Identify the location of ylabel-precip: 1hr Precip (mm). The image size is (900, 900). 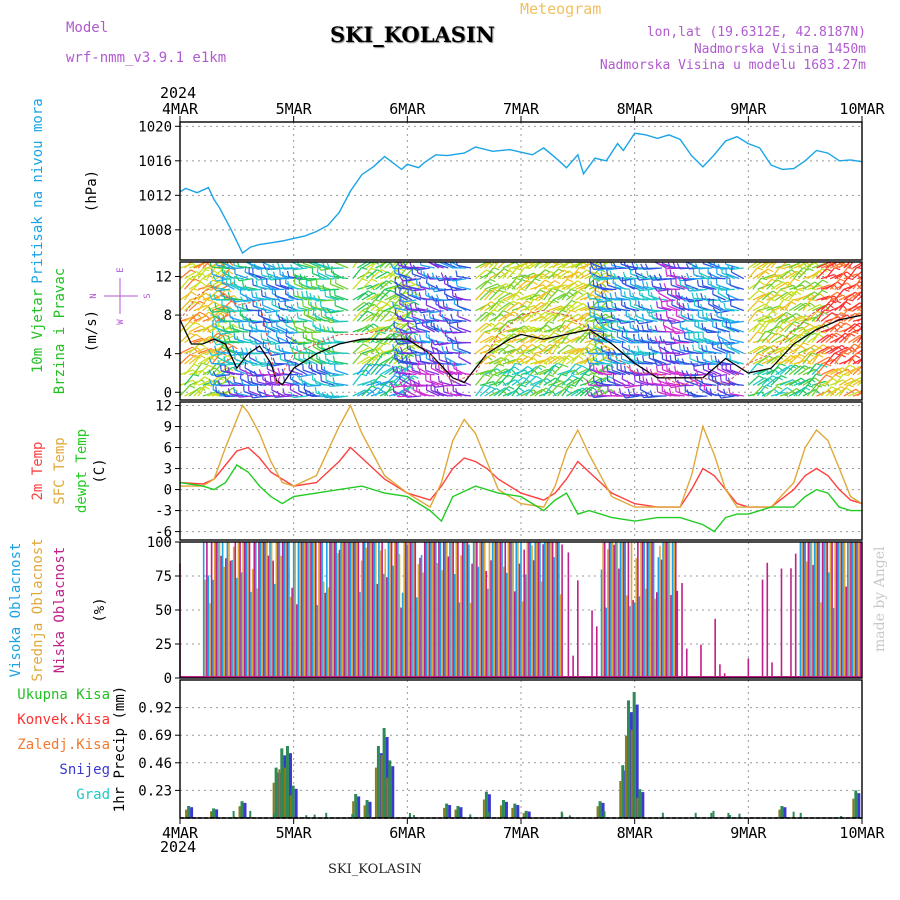
(120, 749).